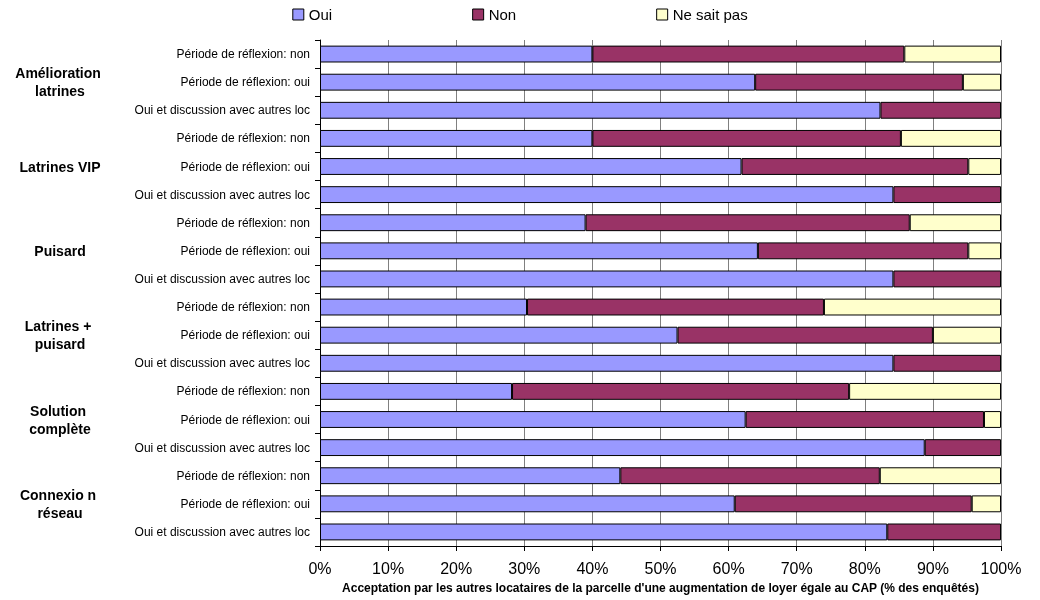  I want to click on x-tick-label: 100%, so click(1001, 568).